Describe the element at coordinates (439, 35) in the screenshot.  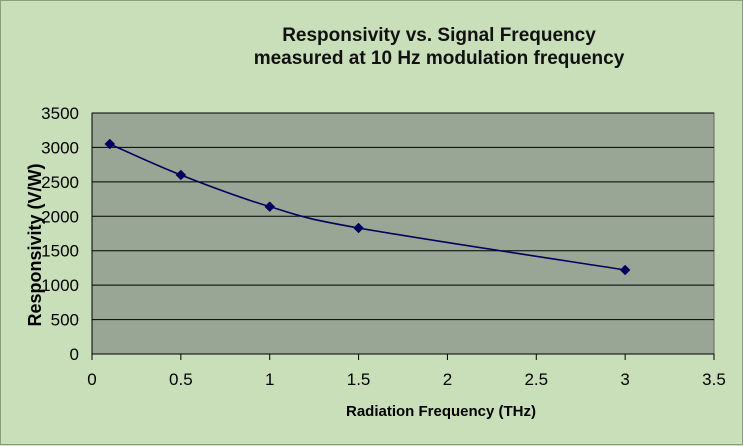
I see `chart-title: Responsivity vs. Signal Frequency` at that location.